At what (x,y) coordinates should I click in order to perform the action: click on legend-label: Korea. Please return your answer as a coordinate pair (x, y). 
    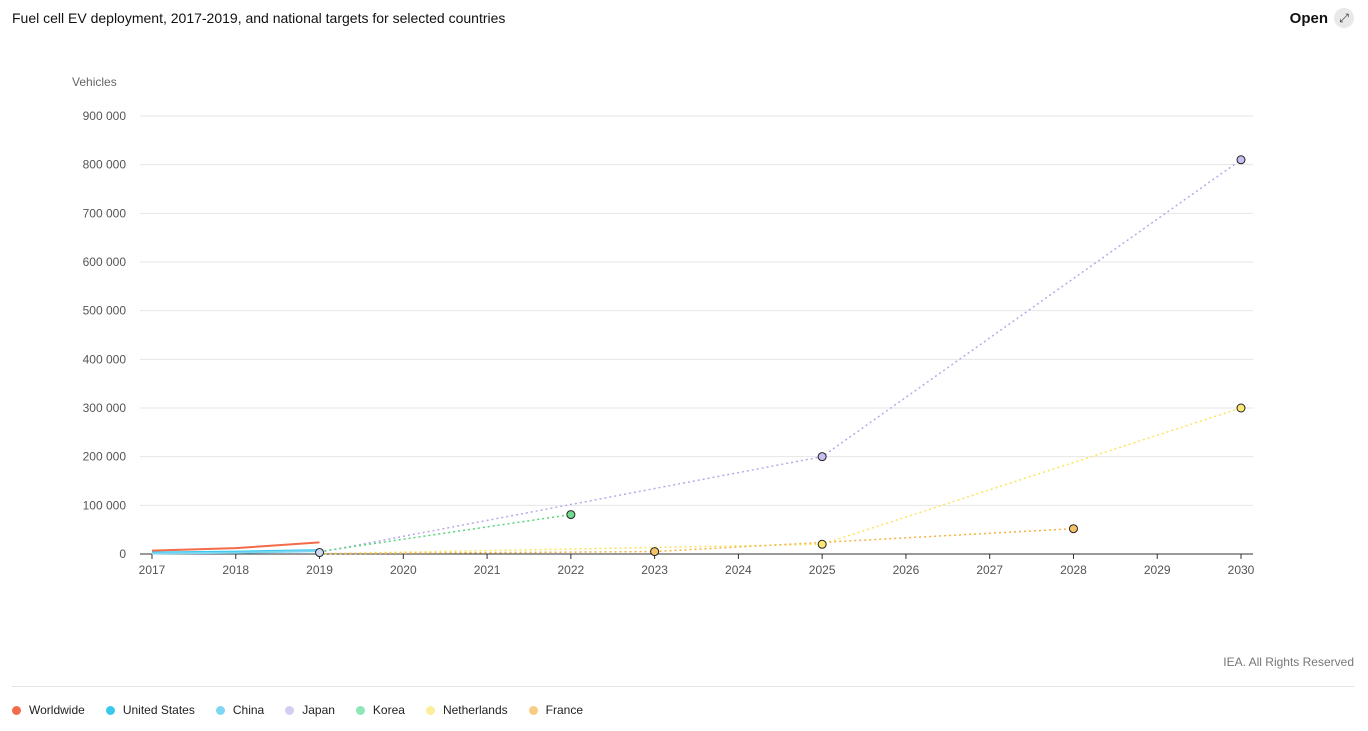
    Looking at the image, I should click on (388, 710).